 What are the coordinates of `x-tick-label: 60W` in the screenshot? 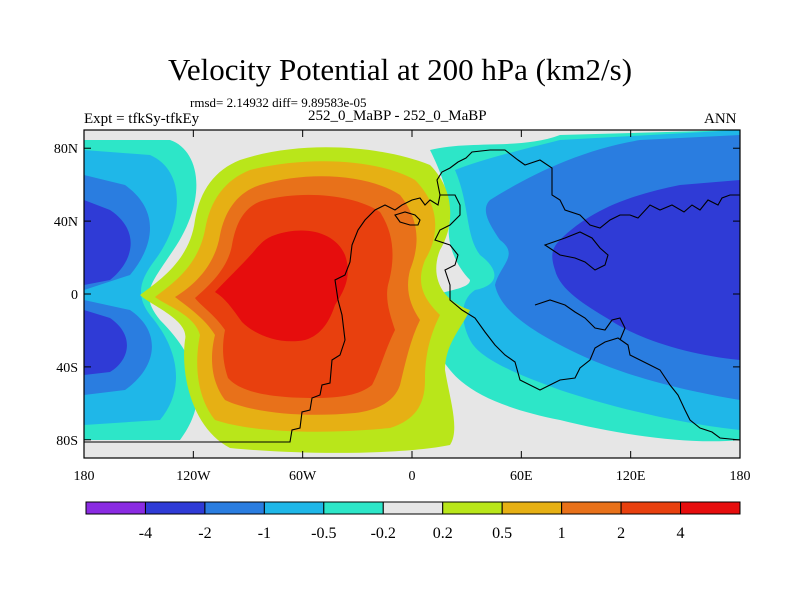 It's located at (303, 476).